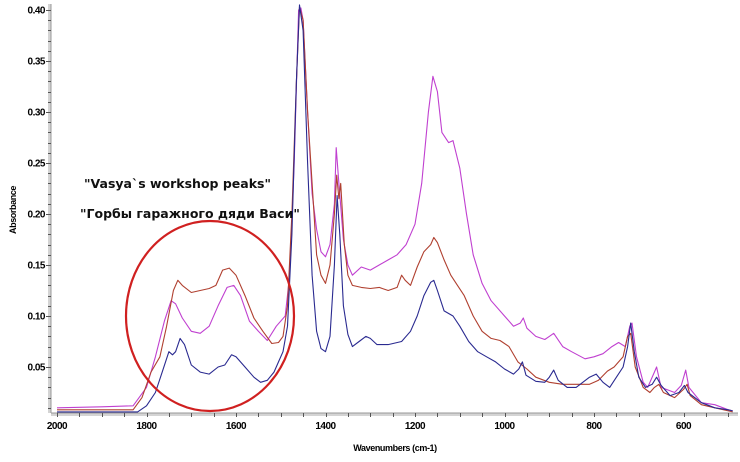 The height and width of the screenshot is (462, 740). Describe the element at coordinates (594, 426) in the screenshot. I see `x-tick-label: 800` at that location.